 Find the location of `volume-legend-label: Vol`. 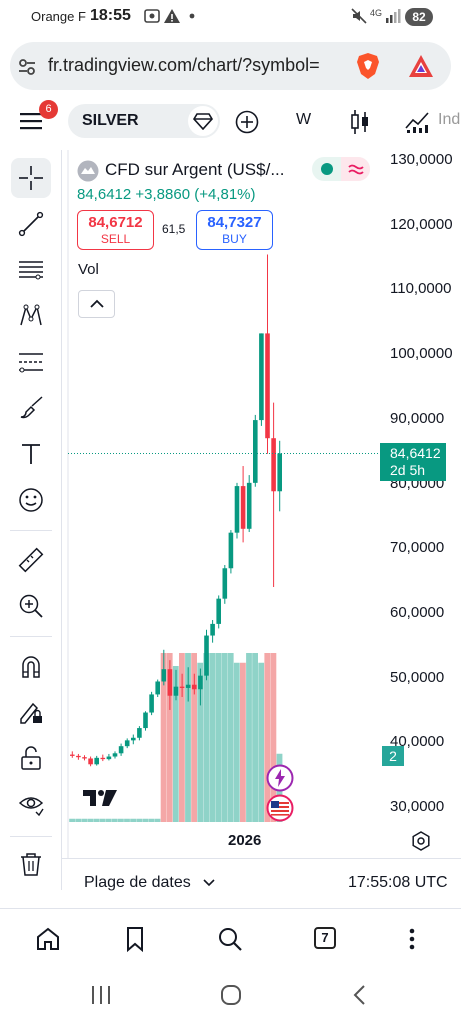

volume-legend-label: Vol is located at coordinates (88, 269).